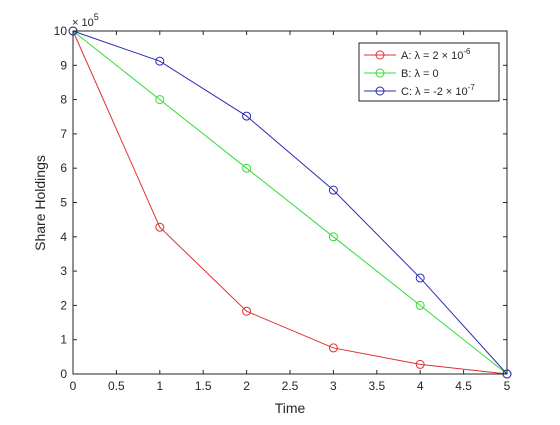 The width and height of the screenshot is (560, 425). I want to click on y-tick-label: 1, so click(63, 340).